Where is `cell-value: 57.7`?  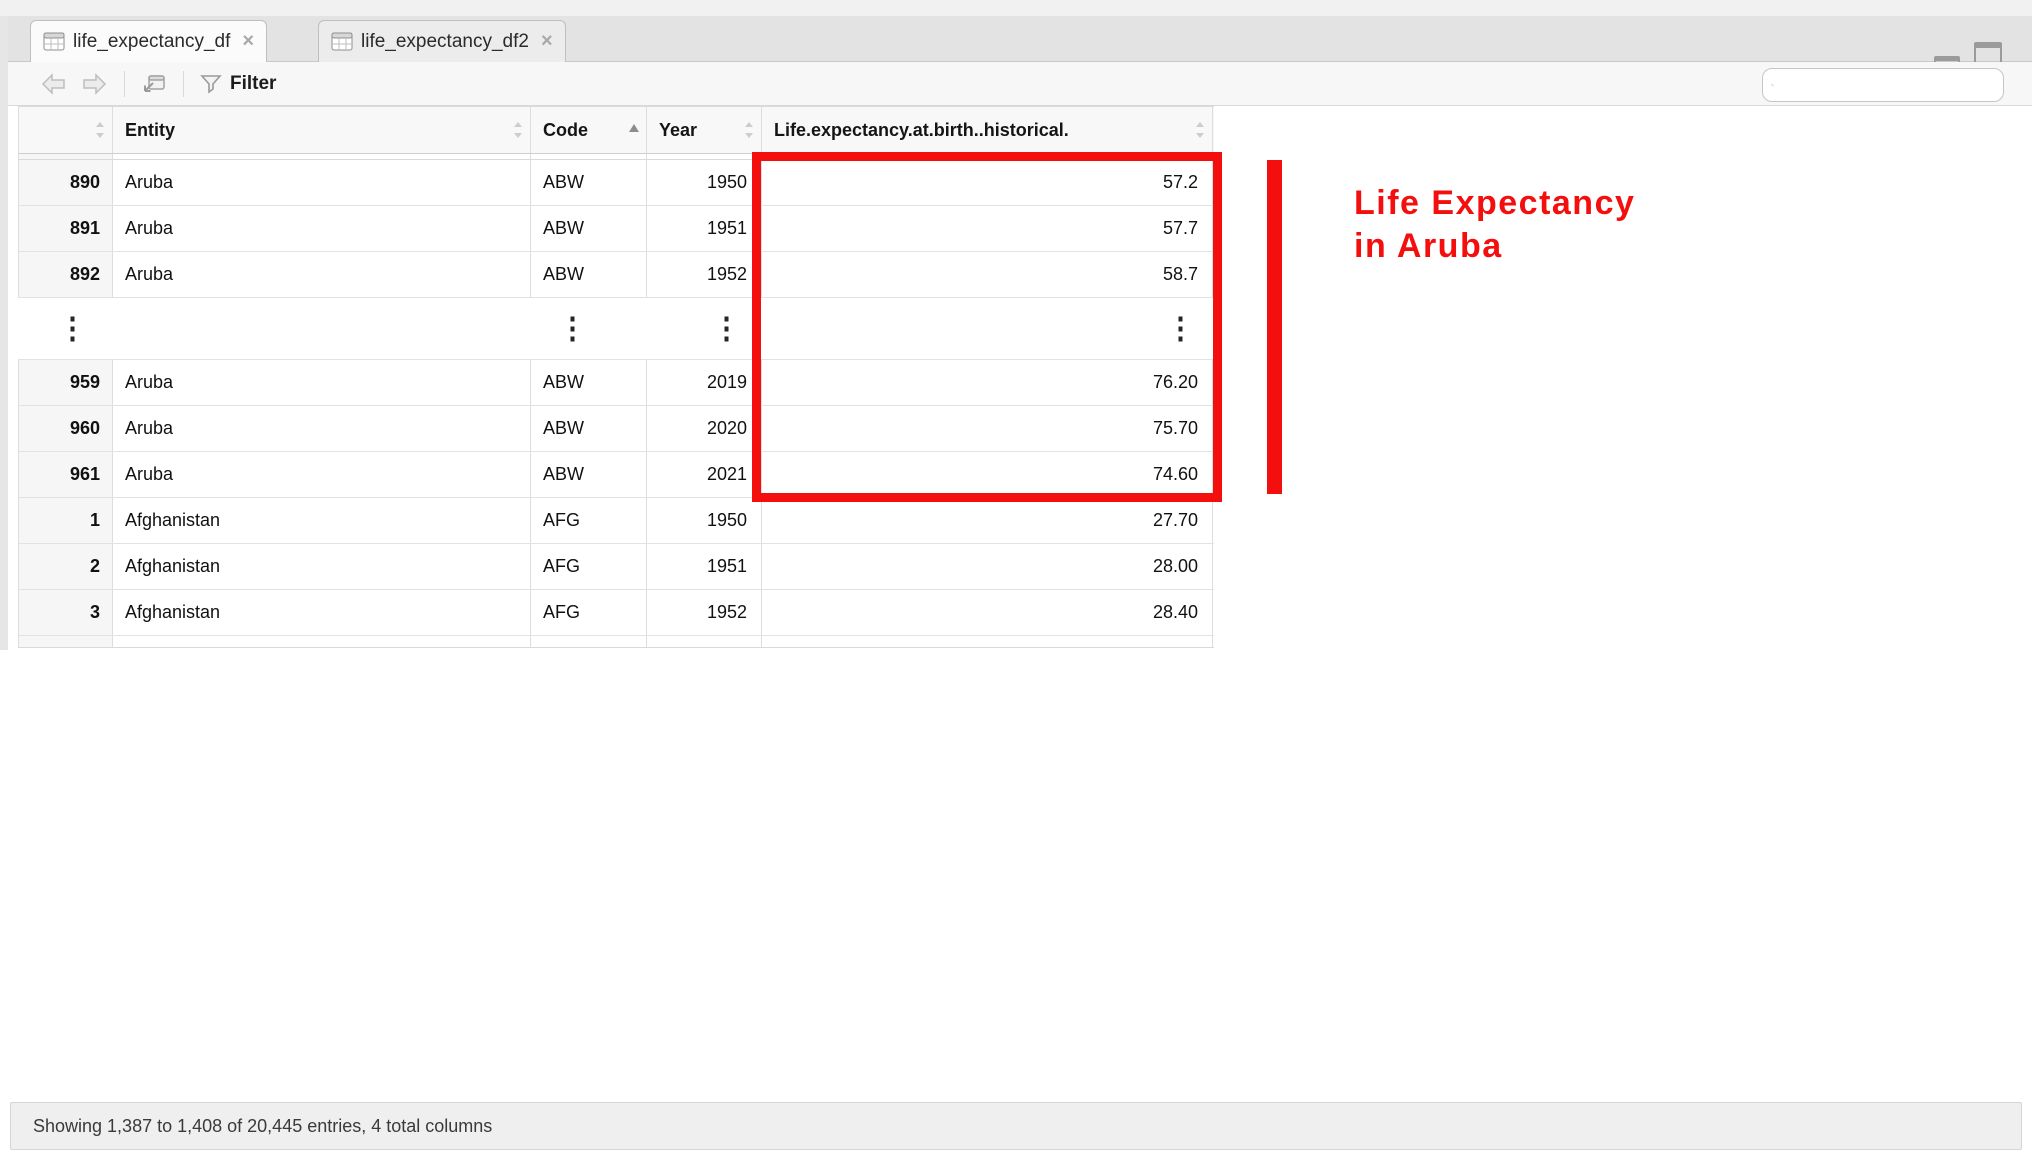
cell-value: 57.7 is located at coordinates (987, 228).